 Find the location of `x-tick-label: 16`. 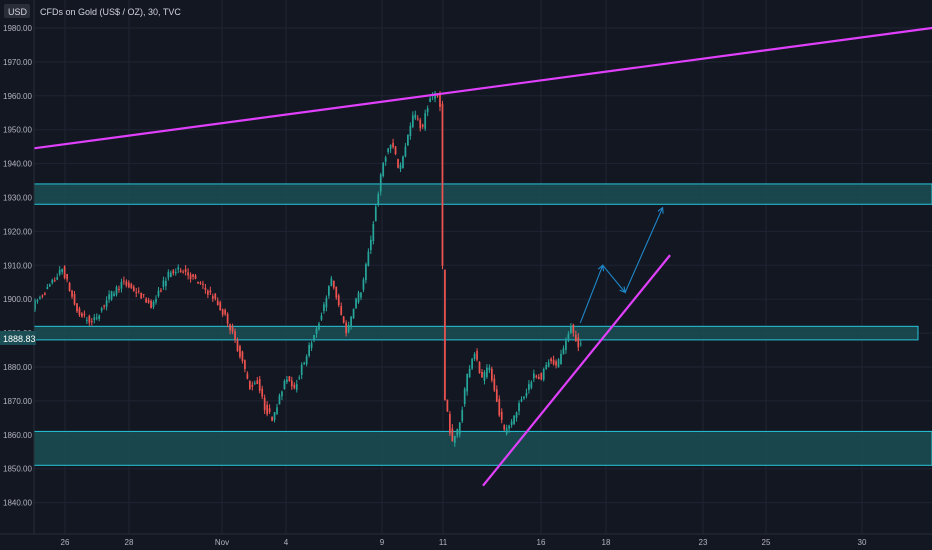

x-tick-label: 16 is located at coordinates (541, 542).